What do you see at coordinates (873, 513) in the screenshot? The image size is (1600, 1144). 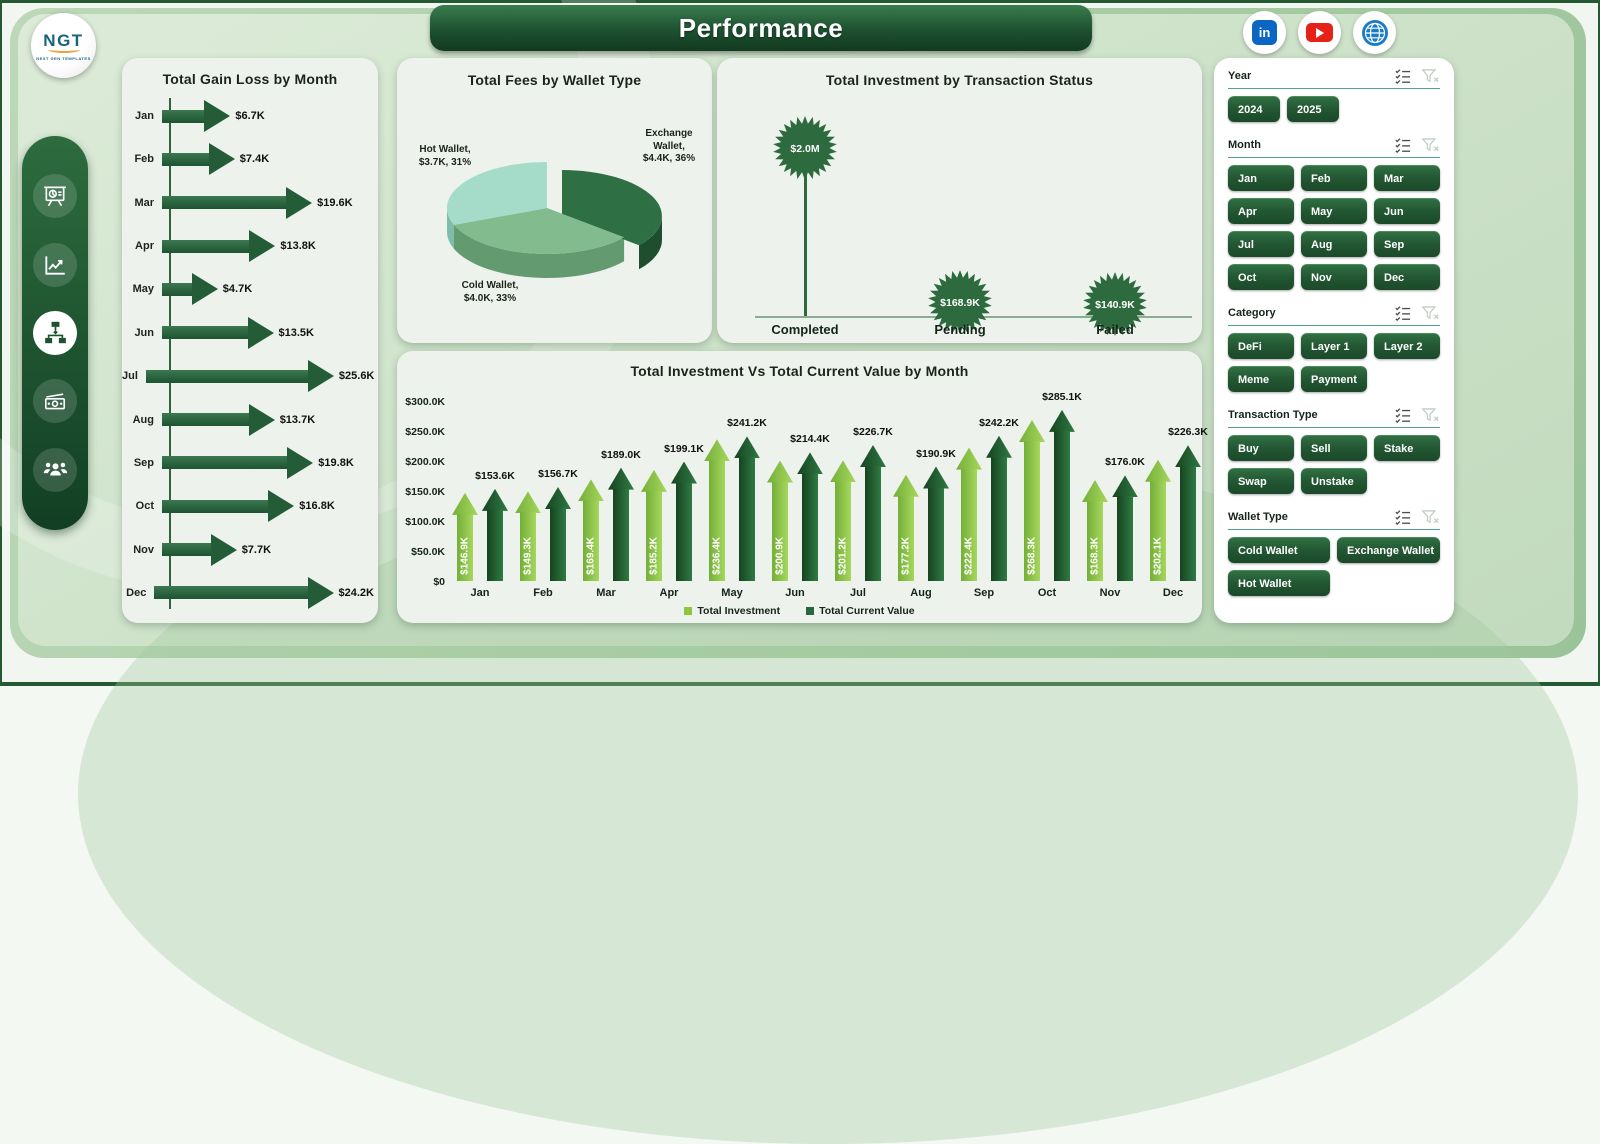 I see `current-value-arrow-jul` at bounding box center [873, 513].